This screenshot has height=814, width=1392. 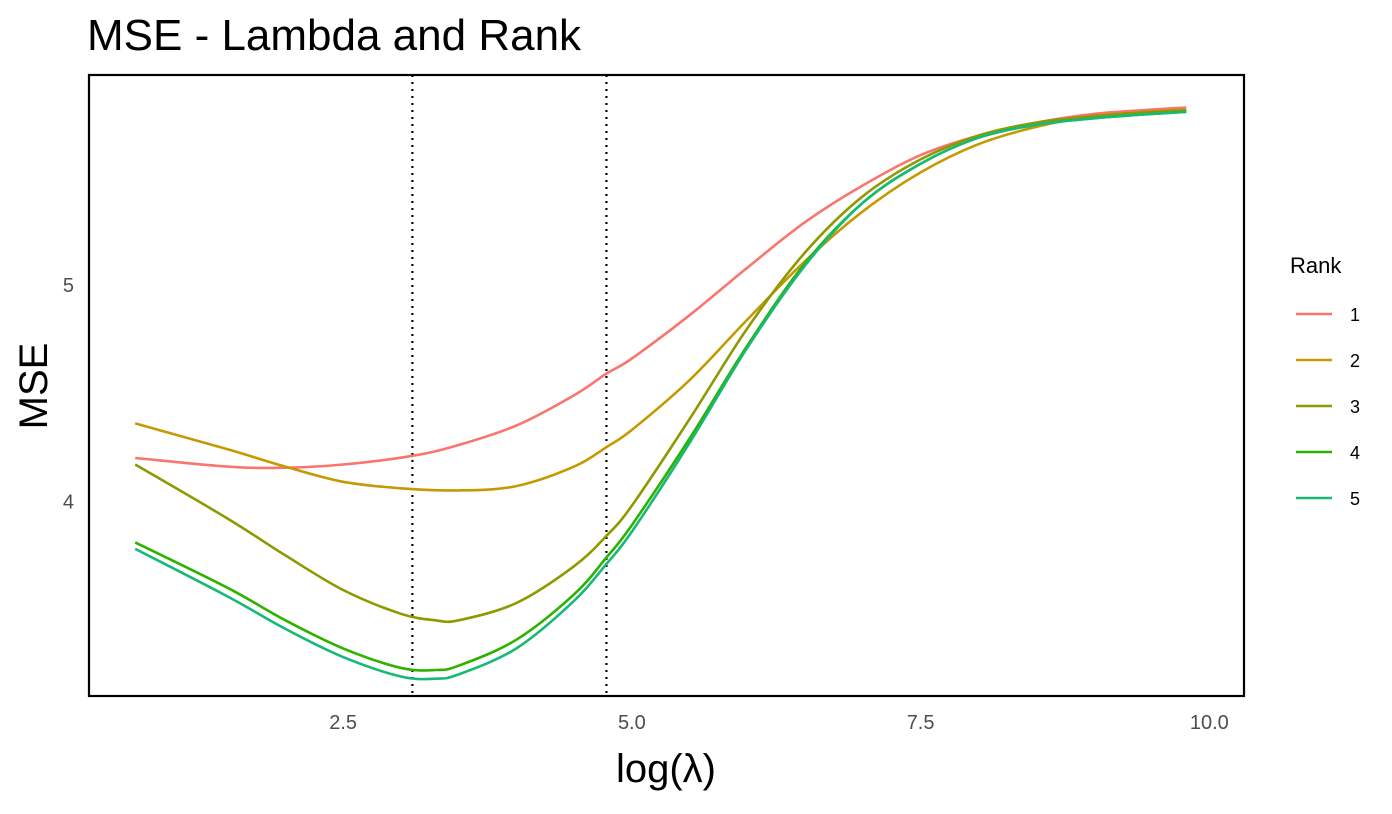 I want to click on legend-label: 5, so click(x=1355, y=499).